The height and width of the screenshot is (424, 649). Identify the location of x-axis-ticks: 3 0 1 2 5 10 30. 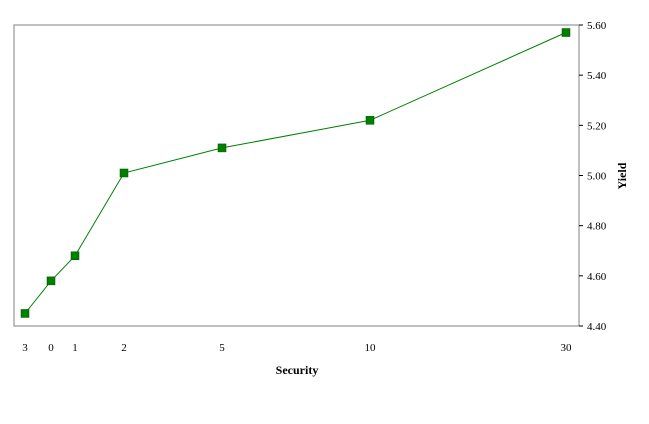
(297, 348).